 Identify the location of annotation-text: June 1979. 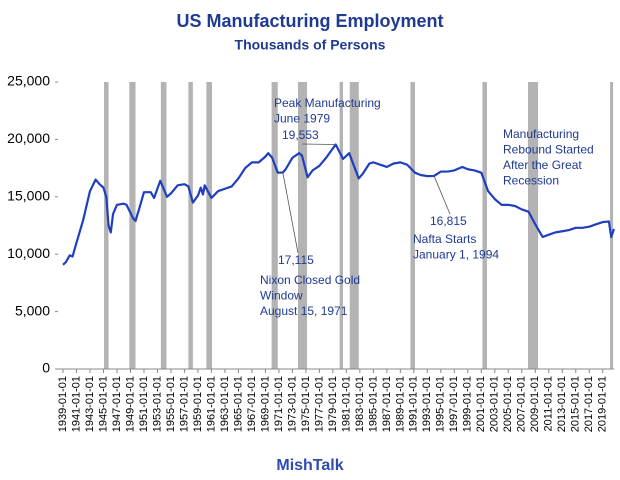
(302, 119).